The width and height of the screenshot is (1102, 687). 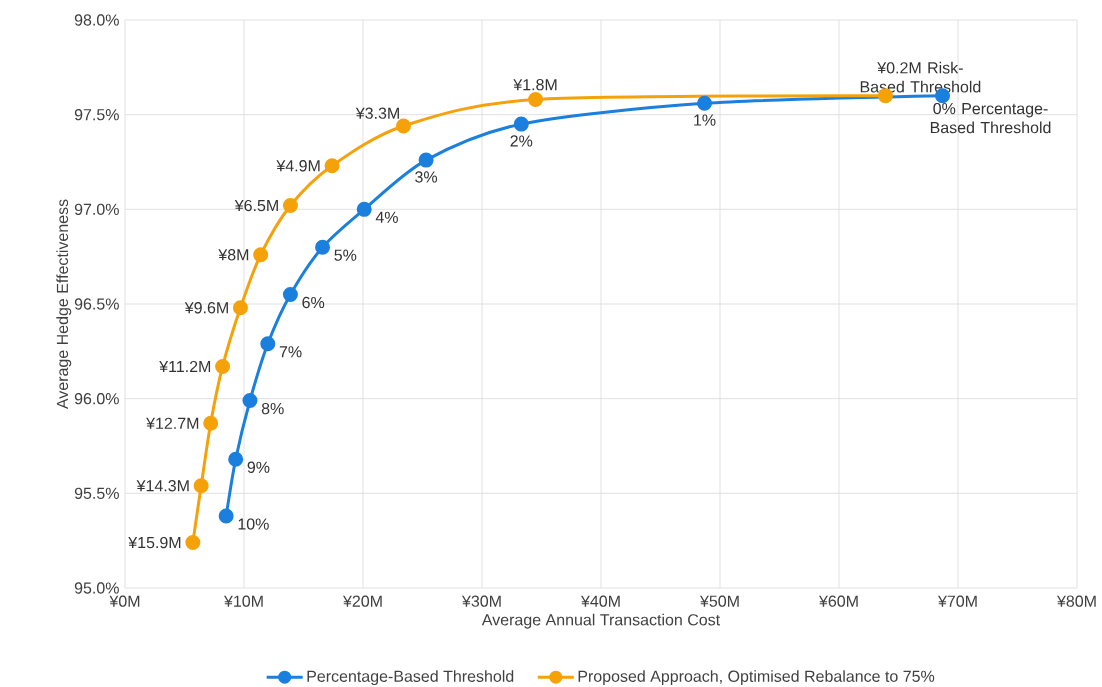 I want to click on x-tick-label: ¥50M, so click(x=719, y=601).